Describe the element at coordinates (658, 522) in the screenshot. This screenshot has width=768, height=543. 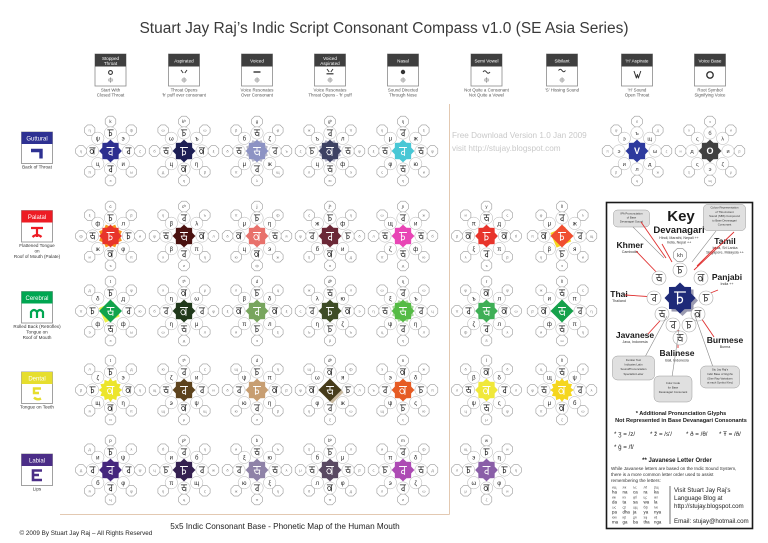
I see `svg-text: nga` at that location.